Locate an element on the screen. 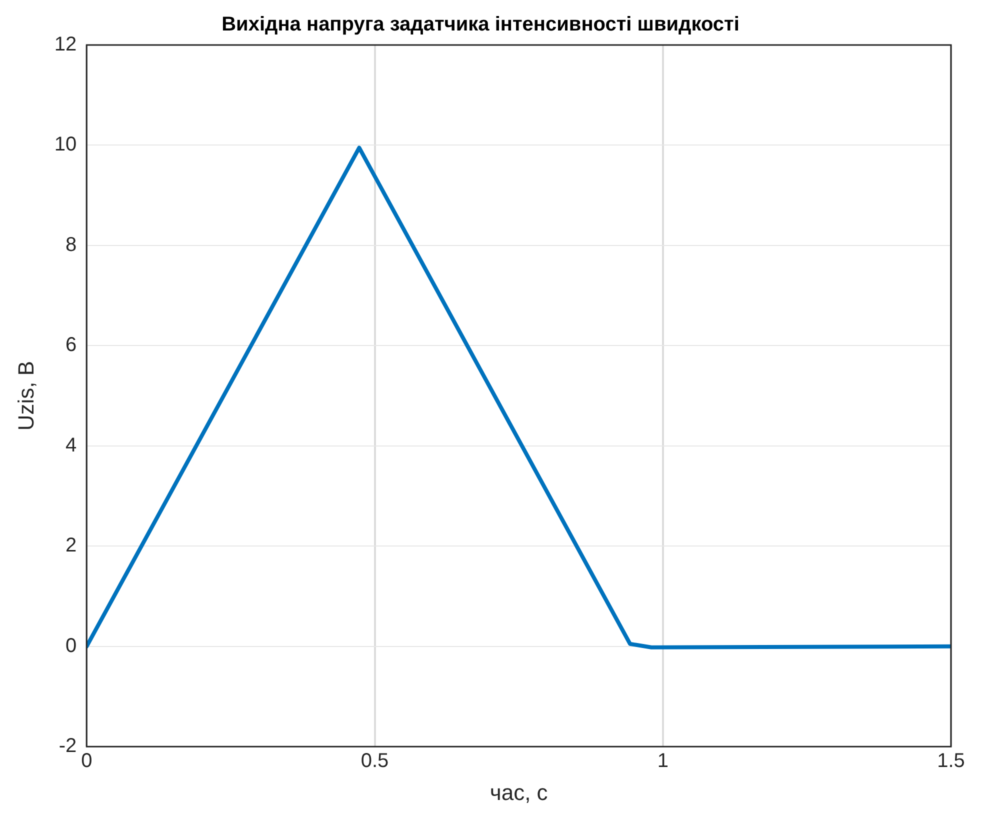  x-tick-label: 1.5 is located at coordinates (951, 761).